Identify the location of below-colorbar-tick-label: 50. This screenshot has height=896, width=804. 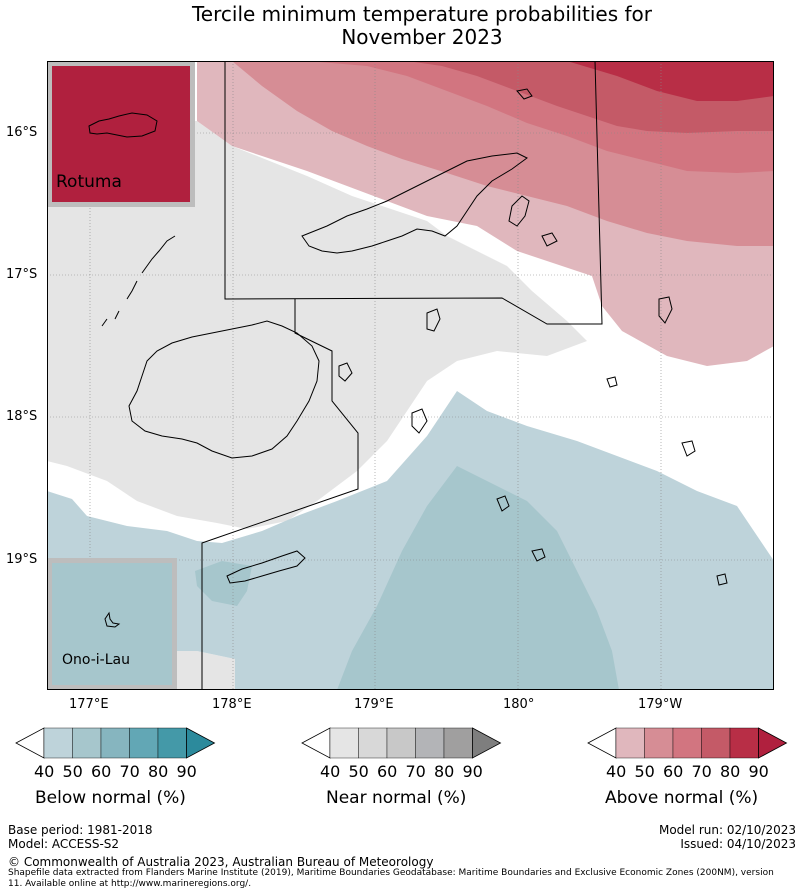
(72, 771).